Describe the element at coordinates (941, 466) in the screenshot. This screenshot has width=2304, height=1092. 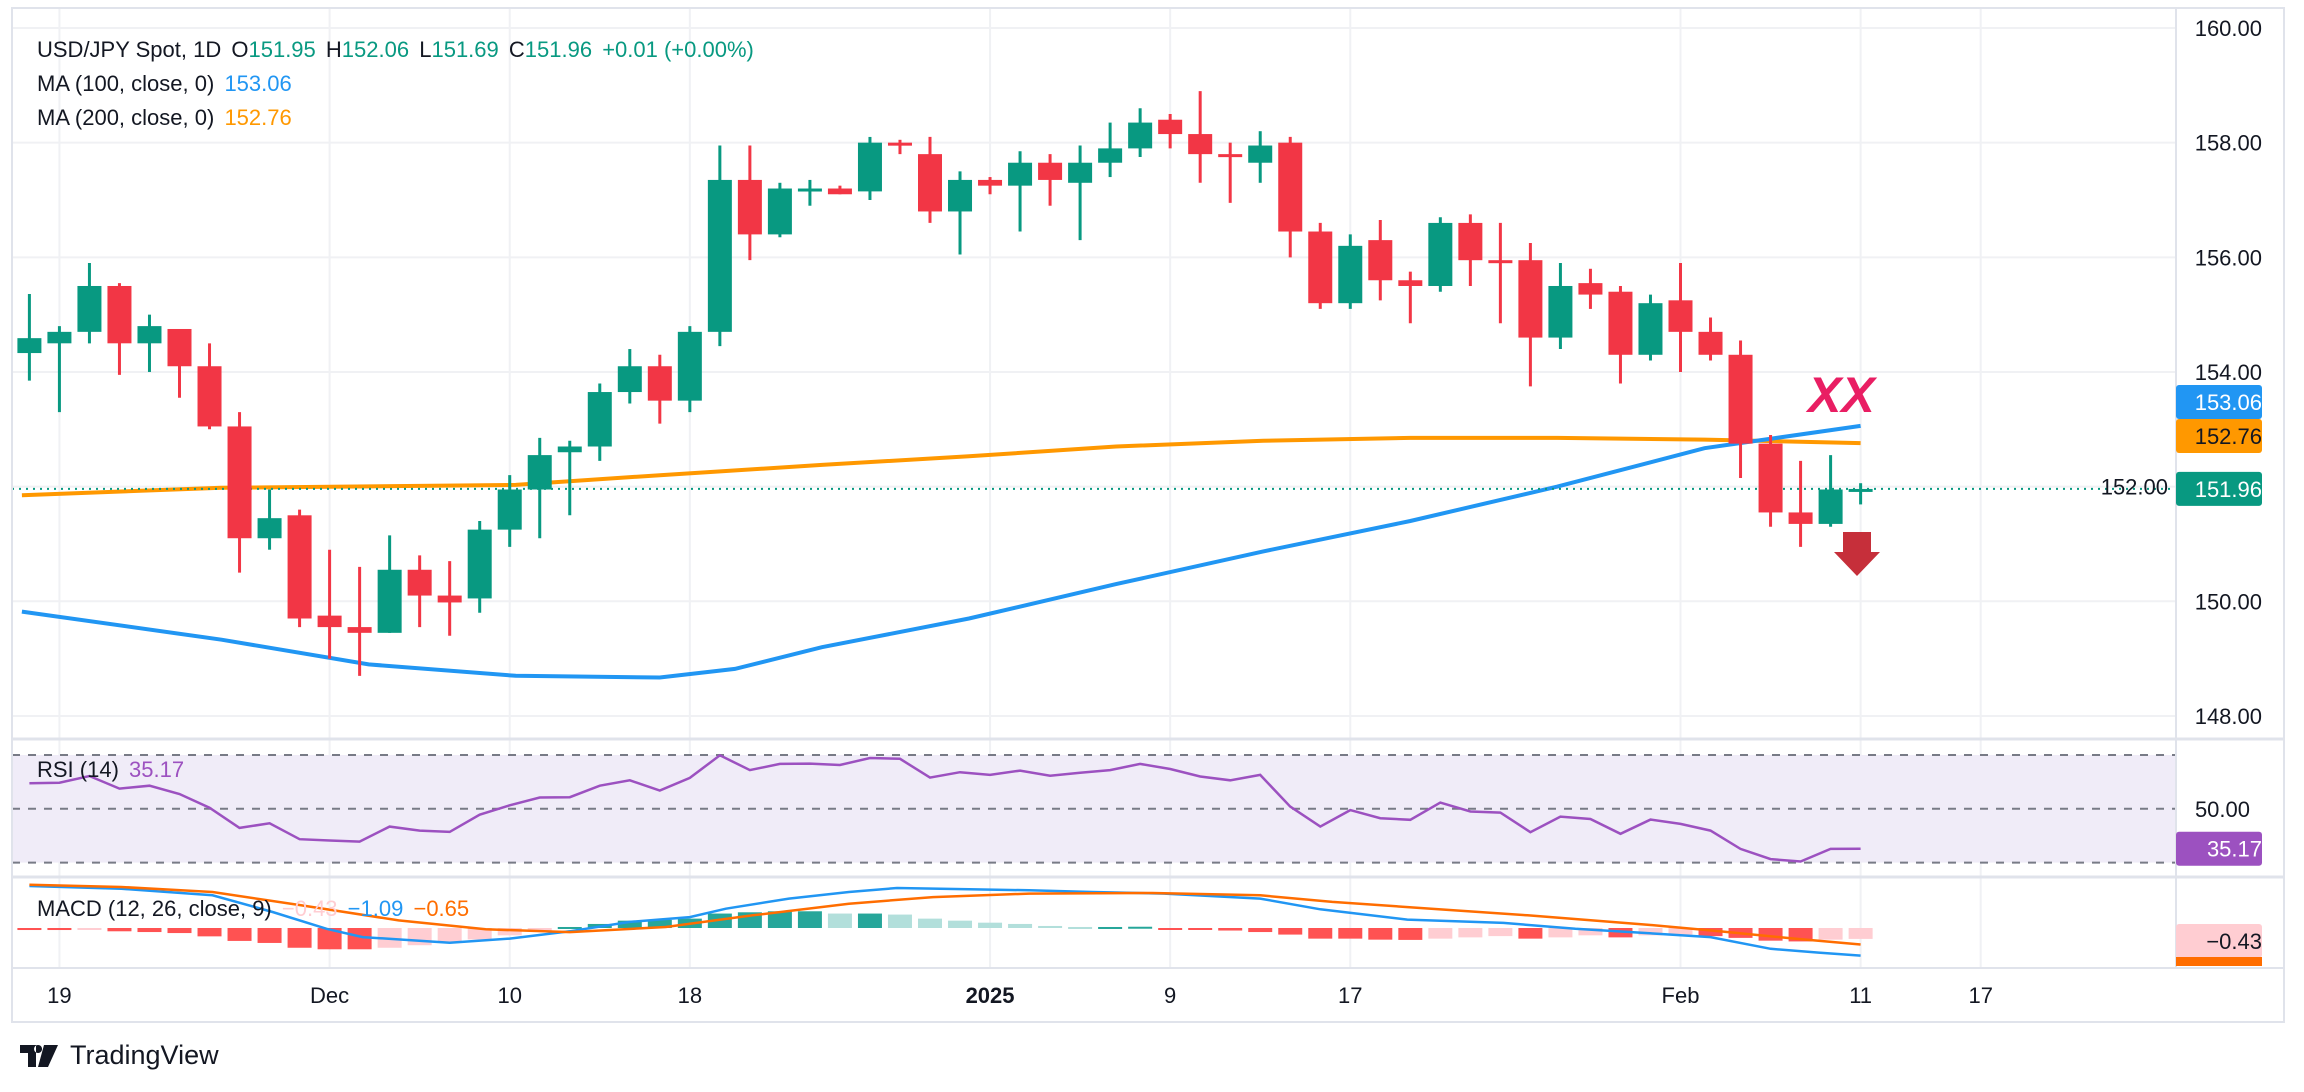
I see `ma200-line` at that location.